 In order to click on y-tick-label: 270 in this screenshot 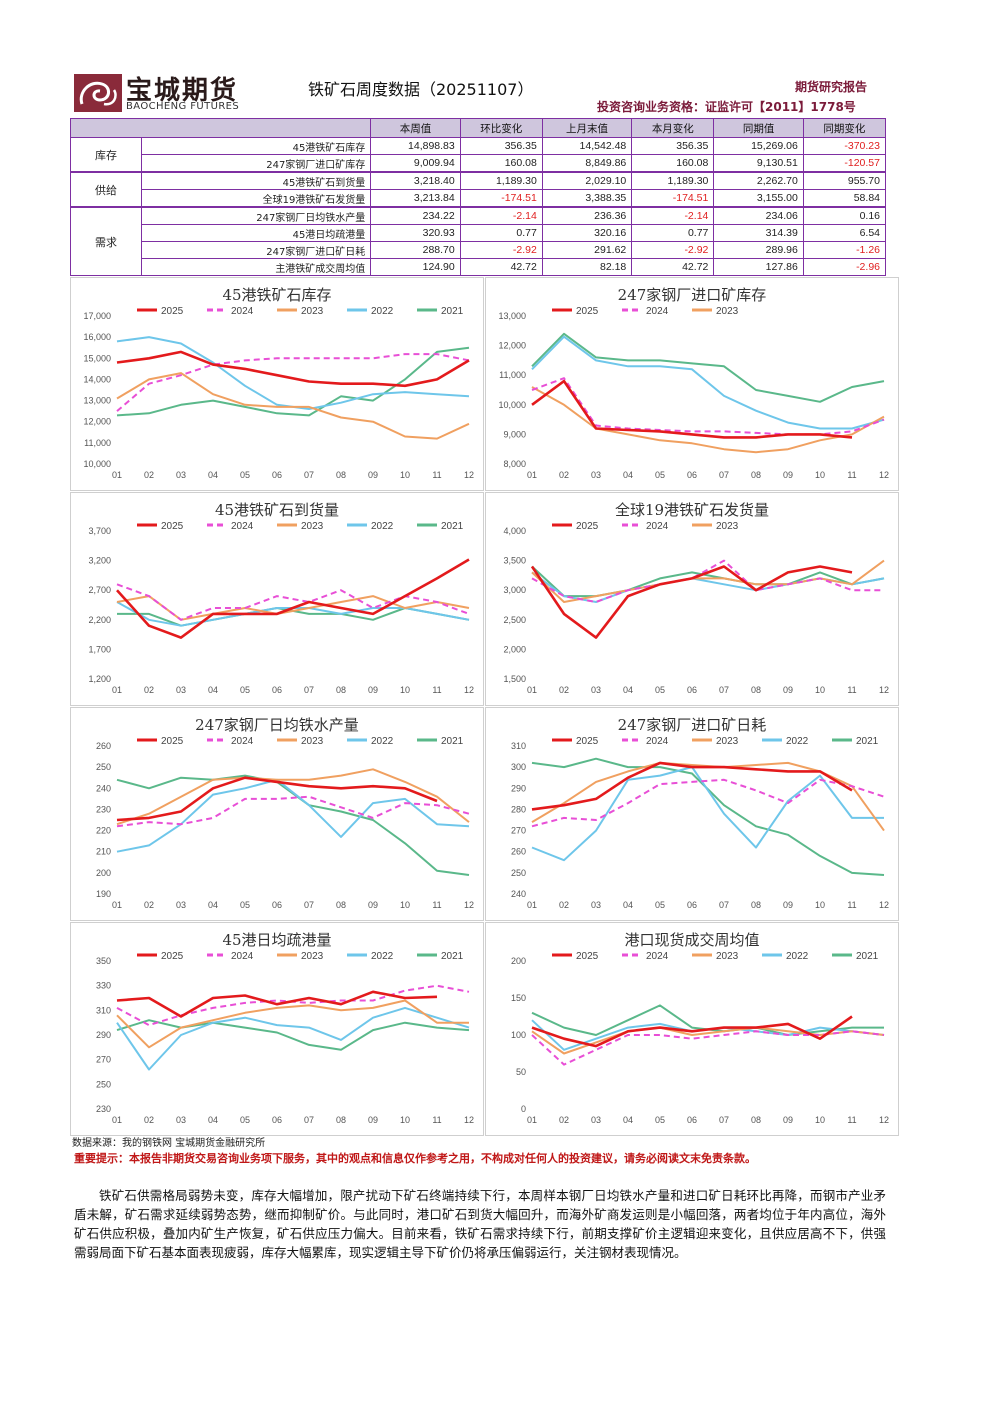, I will do `click(103, 1060)`.